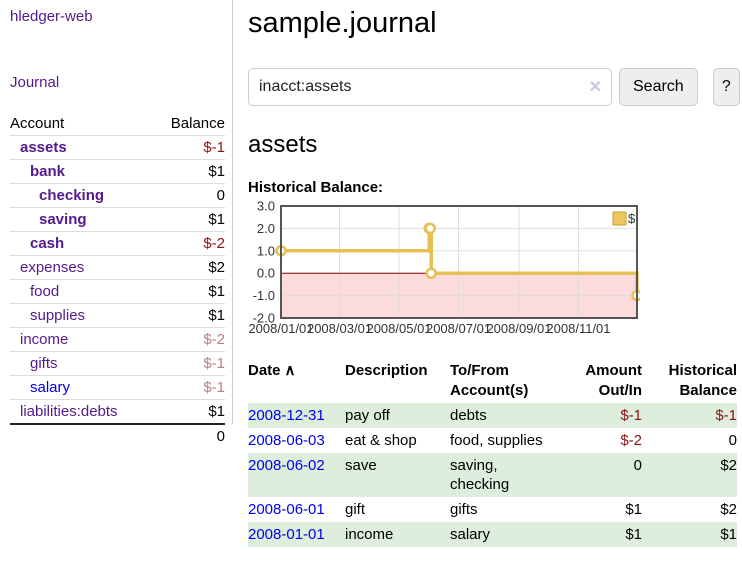 The height and width of the screenshot is (582, 742). I want to click on transaction-date-link: 2008-06-02, so click(286, 465).